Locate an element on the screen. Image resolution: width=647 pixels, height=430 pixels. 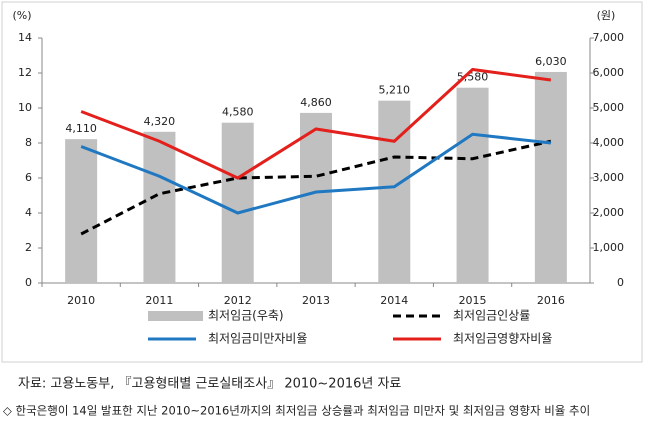
x-tick-label: 2015 is located at coordinates (473, 300).